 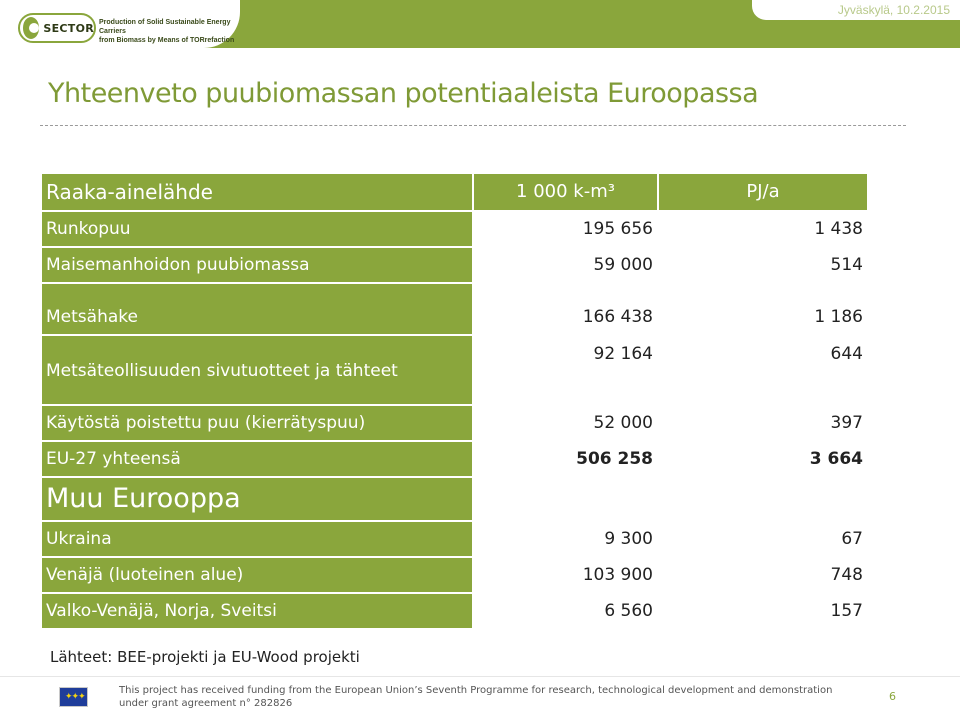 I want to click on title-divider, so click(x=473, y=125).